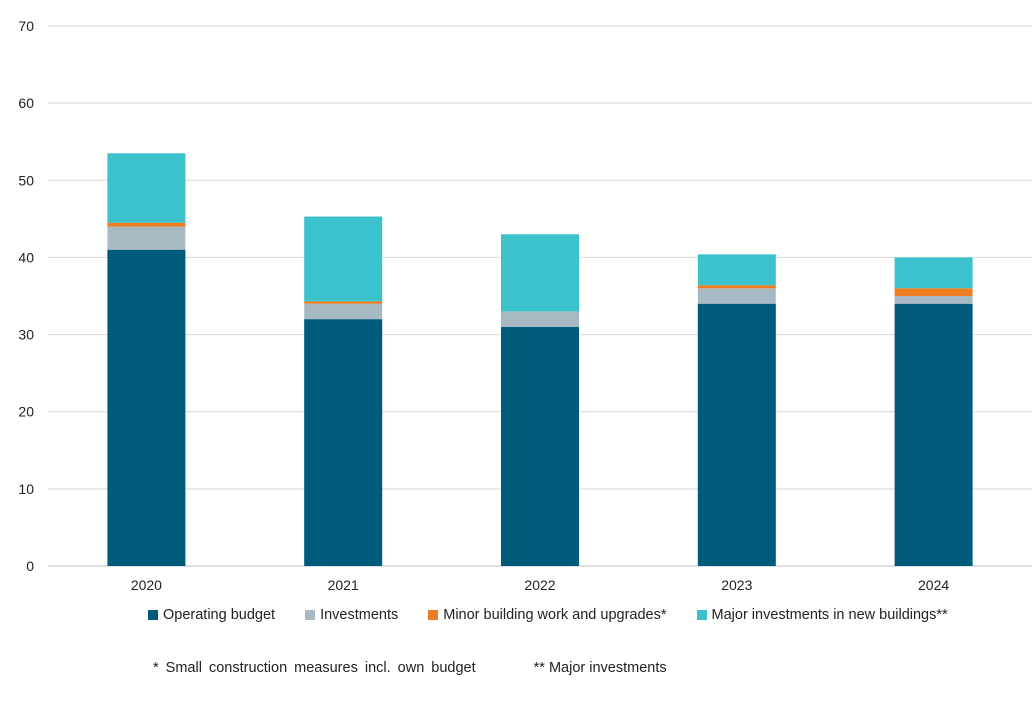 The image size is (1036, 720). I want to click on legend-label: Minor building work and upgrades*, so click(555, 615).